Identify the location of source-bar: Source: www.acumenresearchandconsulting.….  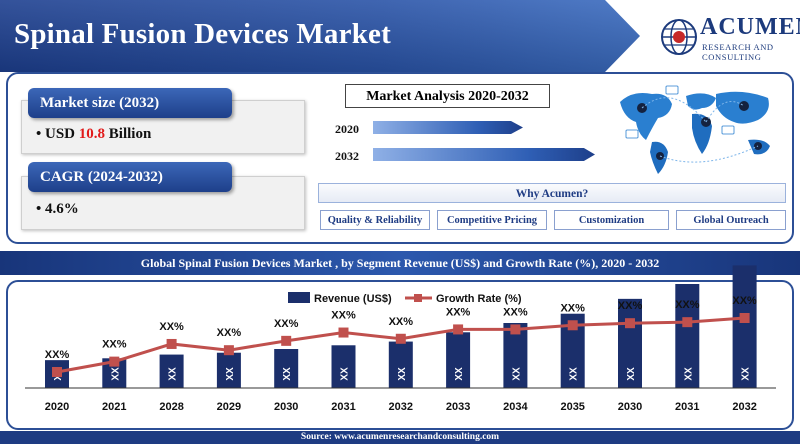
(400, 437).